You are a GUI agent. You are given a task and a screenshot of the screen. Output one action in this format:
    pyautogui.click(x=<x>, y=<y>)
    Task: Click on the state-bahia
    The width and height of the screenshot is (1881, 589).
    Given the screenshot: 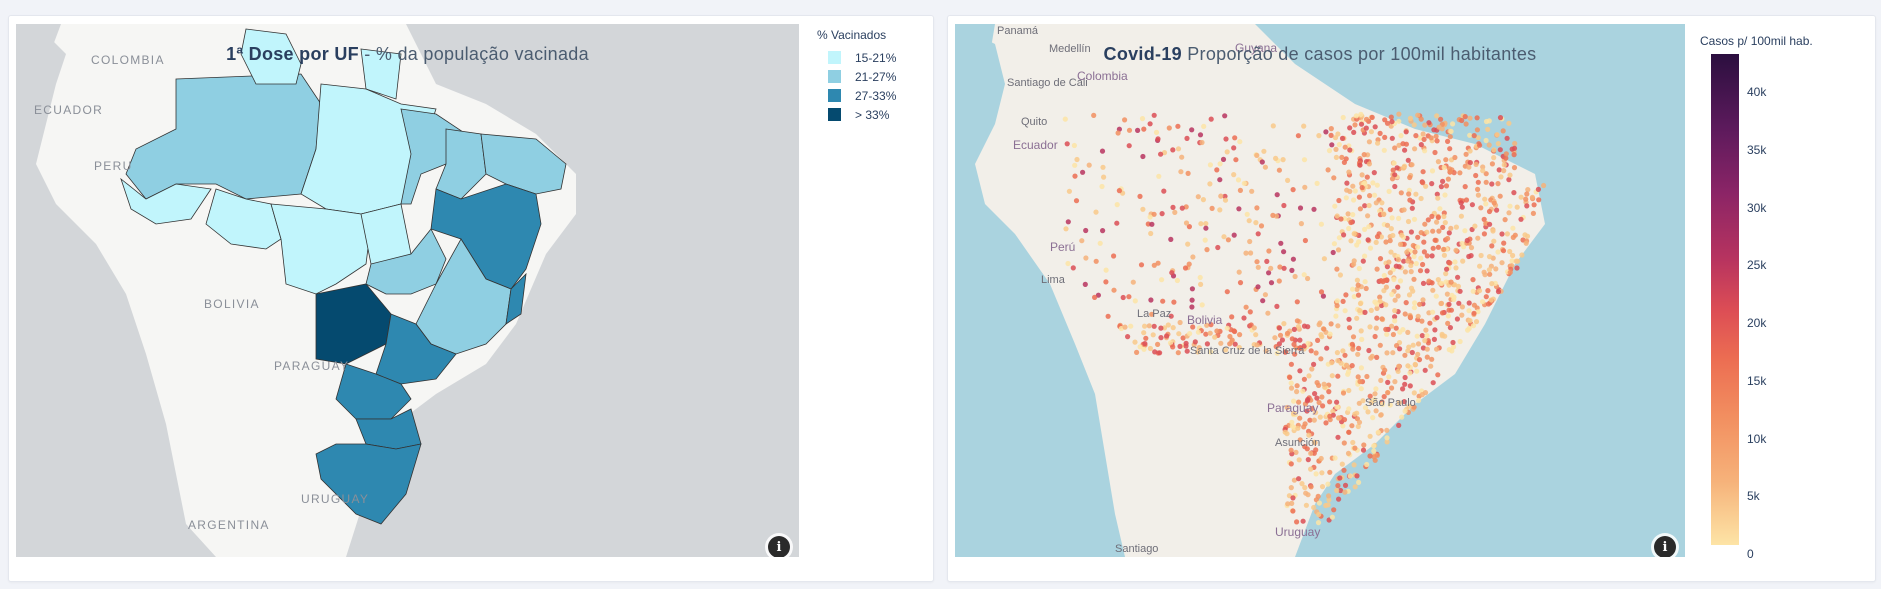 What is the action you would take?
    pyautogui.click(x=486, y=236)
    